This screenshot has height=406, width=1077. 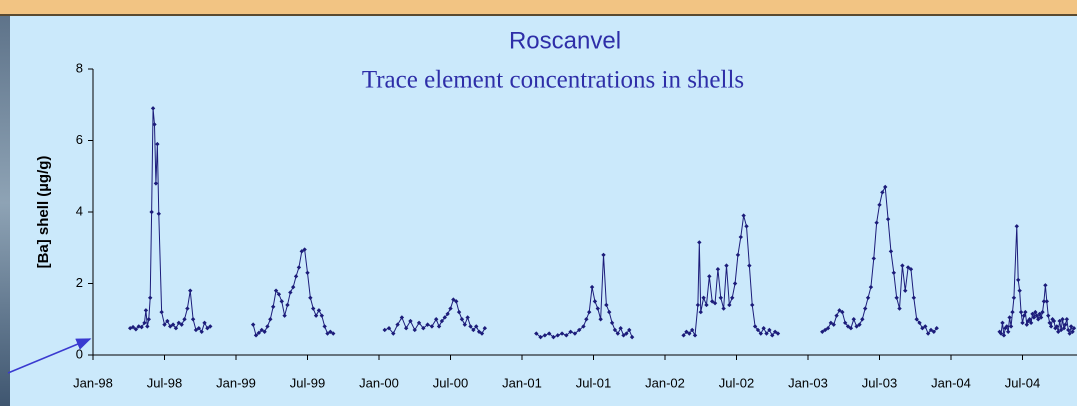 I want to click on x-tick-label: Jan-98, so click(x=93, y=382).